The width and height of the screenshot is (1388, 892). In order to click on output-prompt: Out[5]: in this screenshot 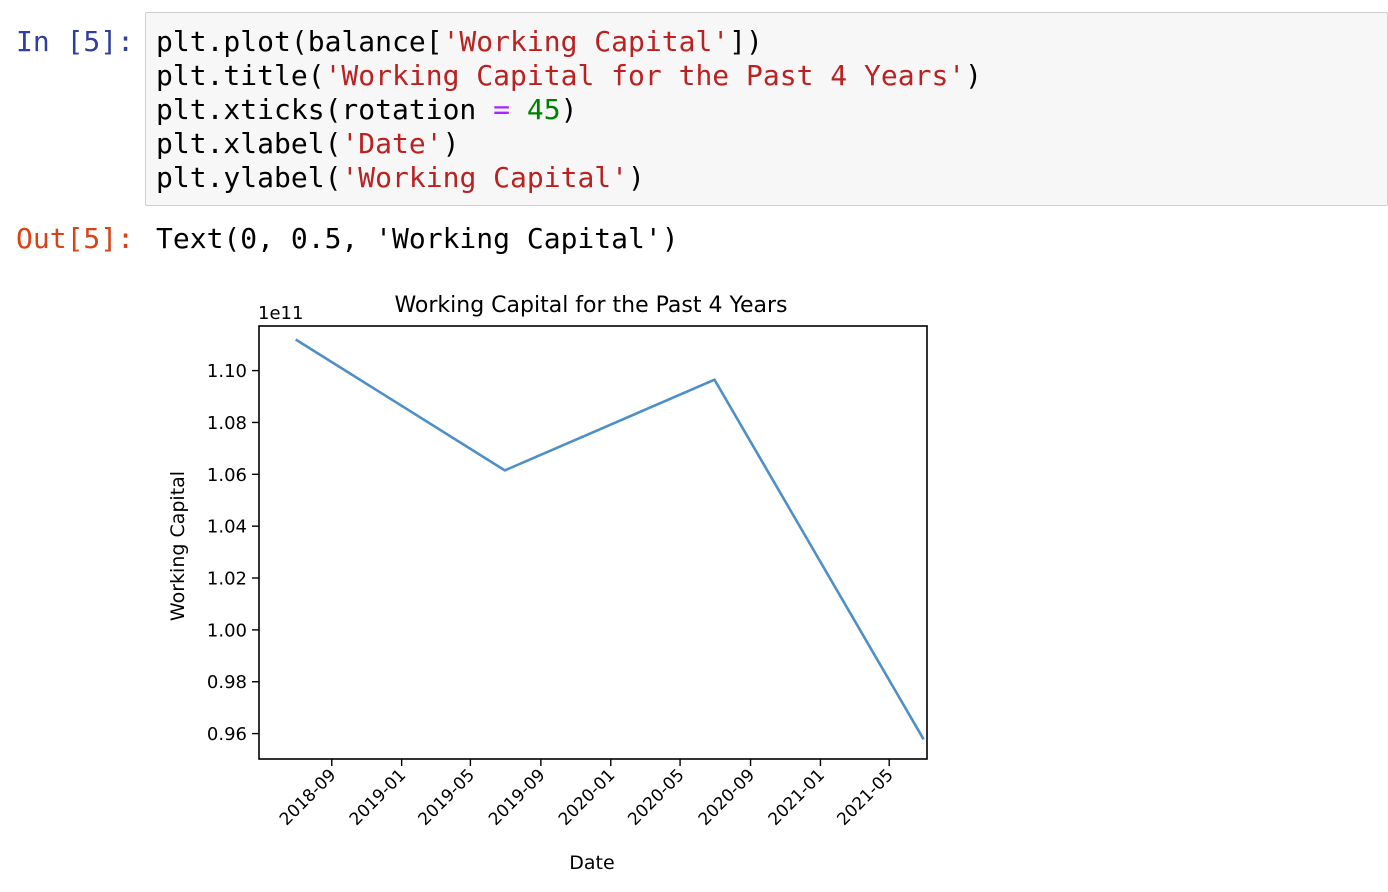, I will do `click(75, 238)`.